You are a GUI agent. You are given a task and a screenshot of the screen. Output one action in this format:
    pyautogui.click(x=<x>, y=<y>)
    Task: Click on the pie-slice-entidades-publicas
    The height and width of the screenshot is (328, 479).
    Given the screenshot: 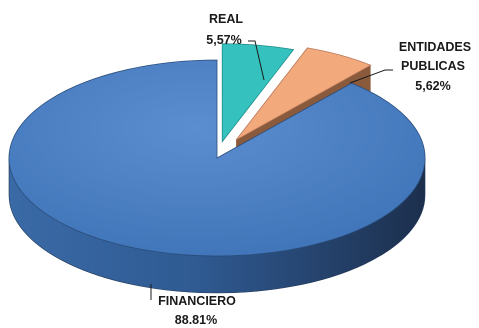 What is the action you would take?
    pyautogui.click(x=303, y=94)
    